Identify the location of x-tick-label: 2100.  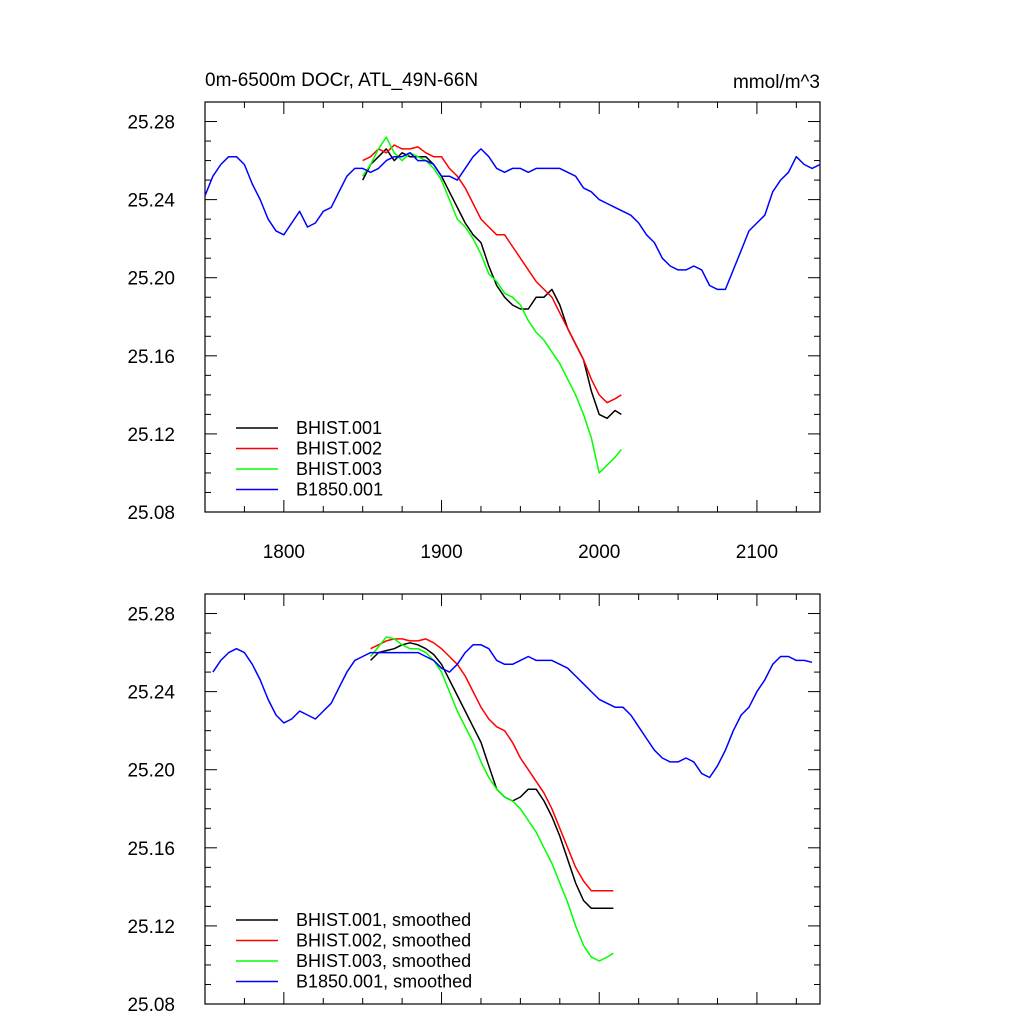
(757, 552).